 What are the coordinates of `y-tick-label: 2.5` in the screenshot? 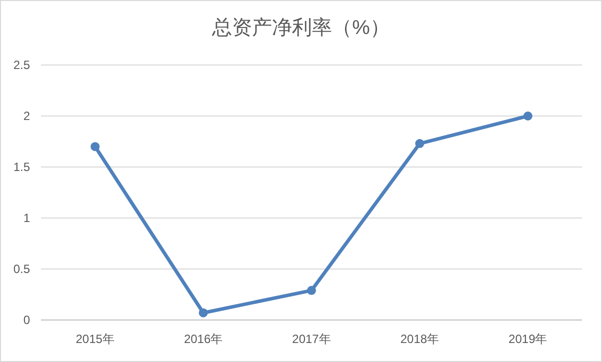 It's located at (21, 65).